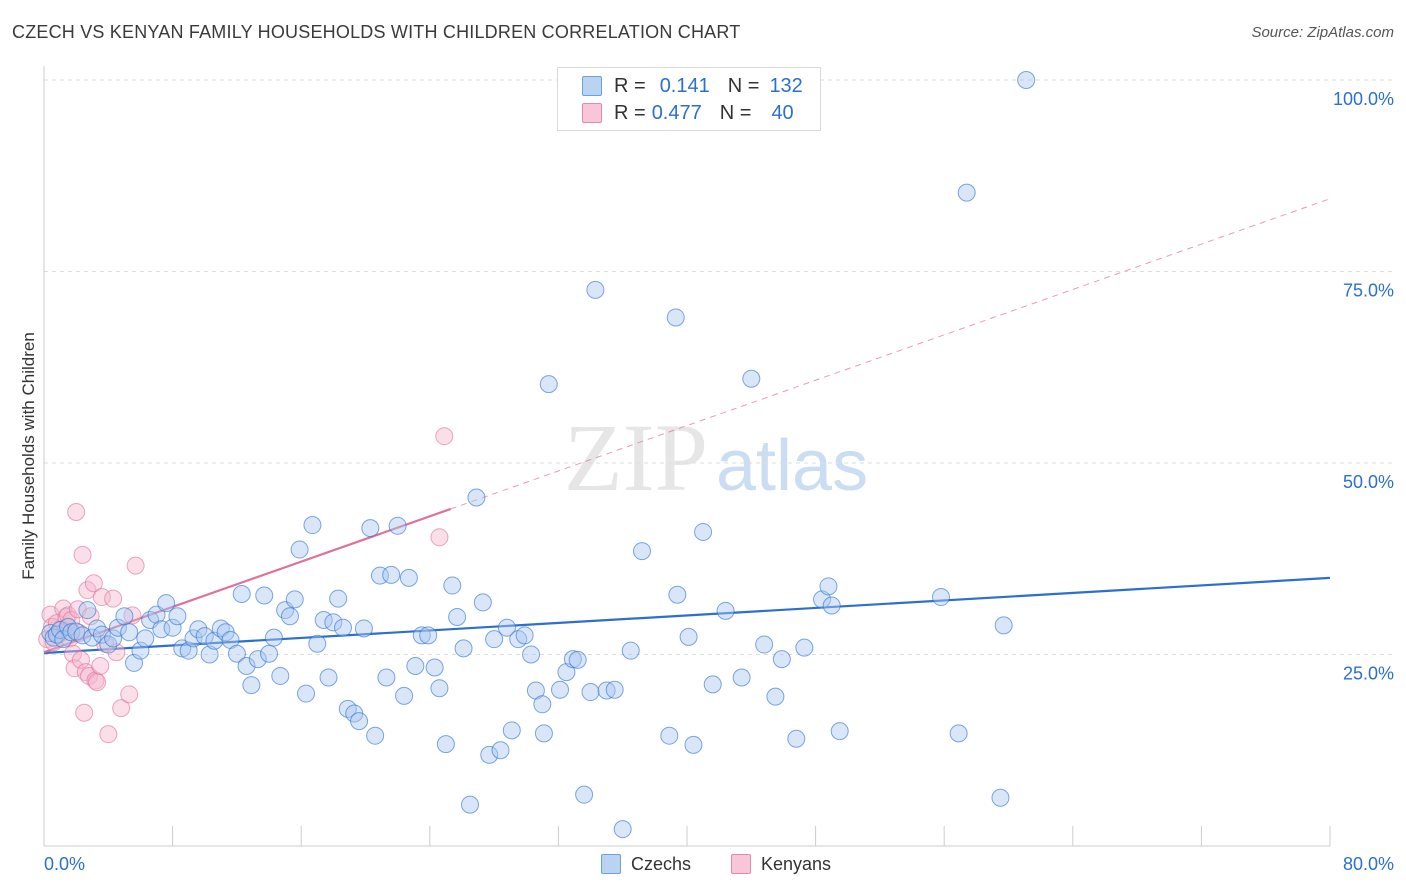 The image size is (1406, 892). Describe the element at coordinates (1363, 386) in the screenshot. I see `y-tick-labels: 25.0% 50.0% 75.0% 100.0%` at that location.